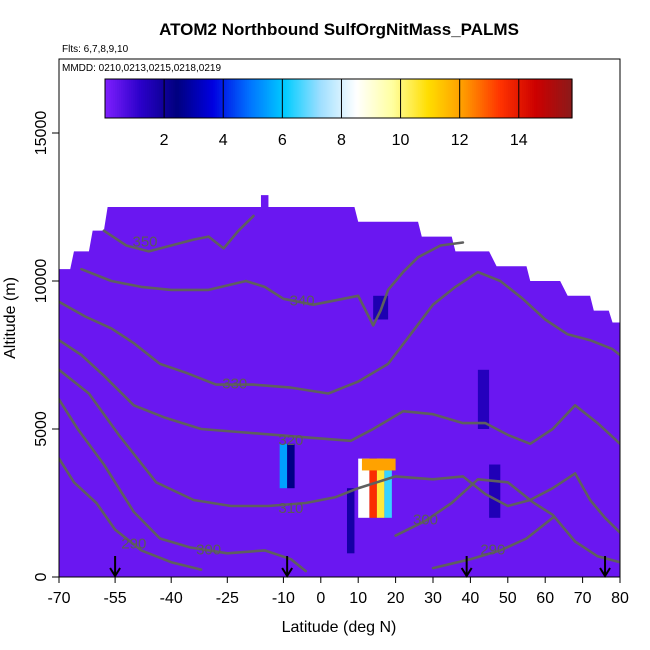  Describe the element at coordinates (339, 29) in the screenshot. I see `chart-title: ATOM2 Northbound SulfOrgNitMass_PALMS` at that location.